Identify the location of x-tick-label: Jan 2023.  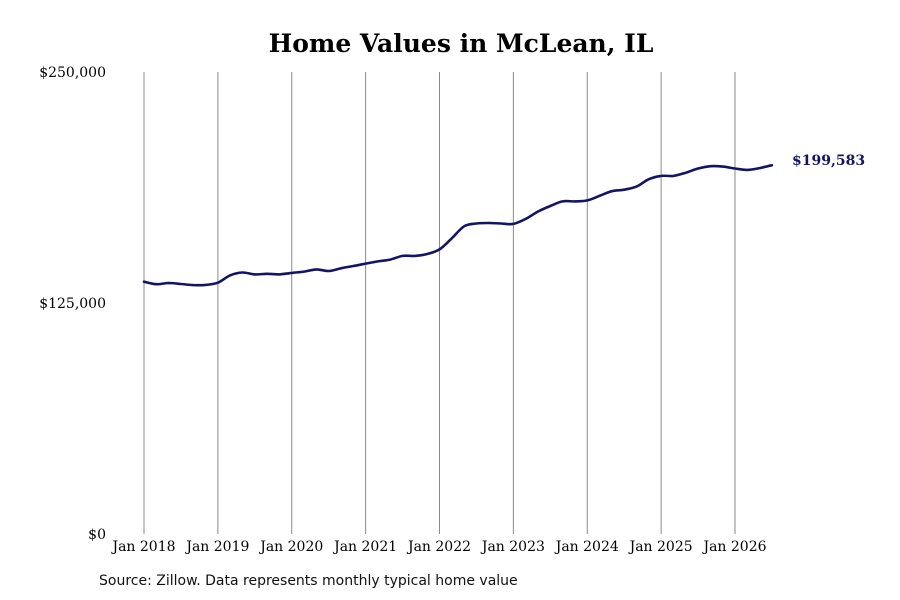
(512, 547).